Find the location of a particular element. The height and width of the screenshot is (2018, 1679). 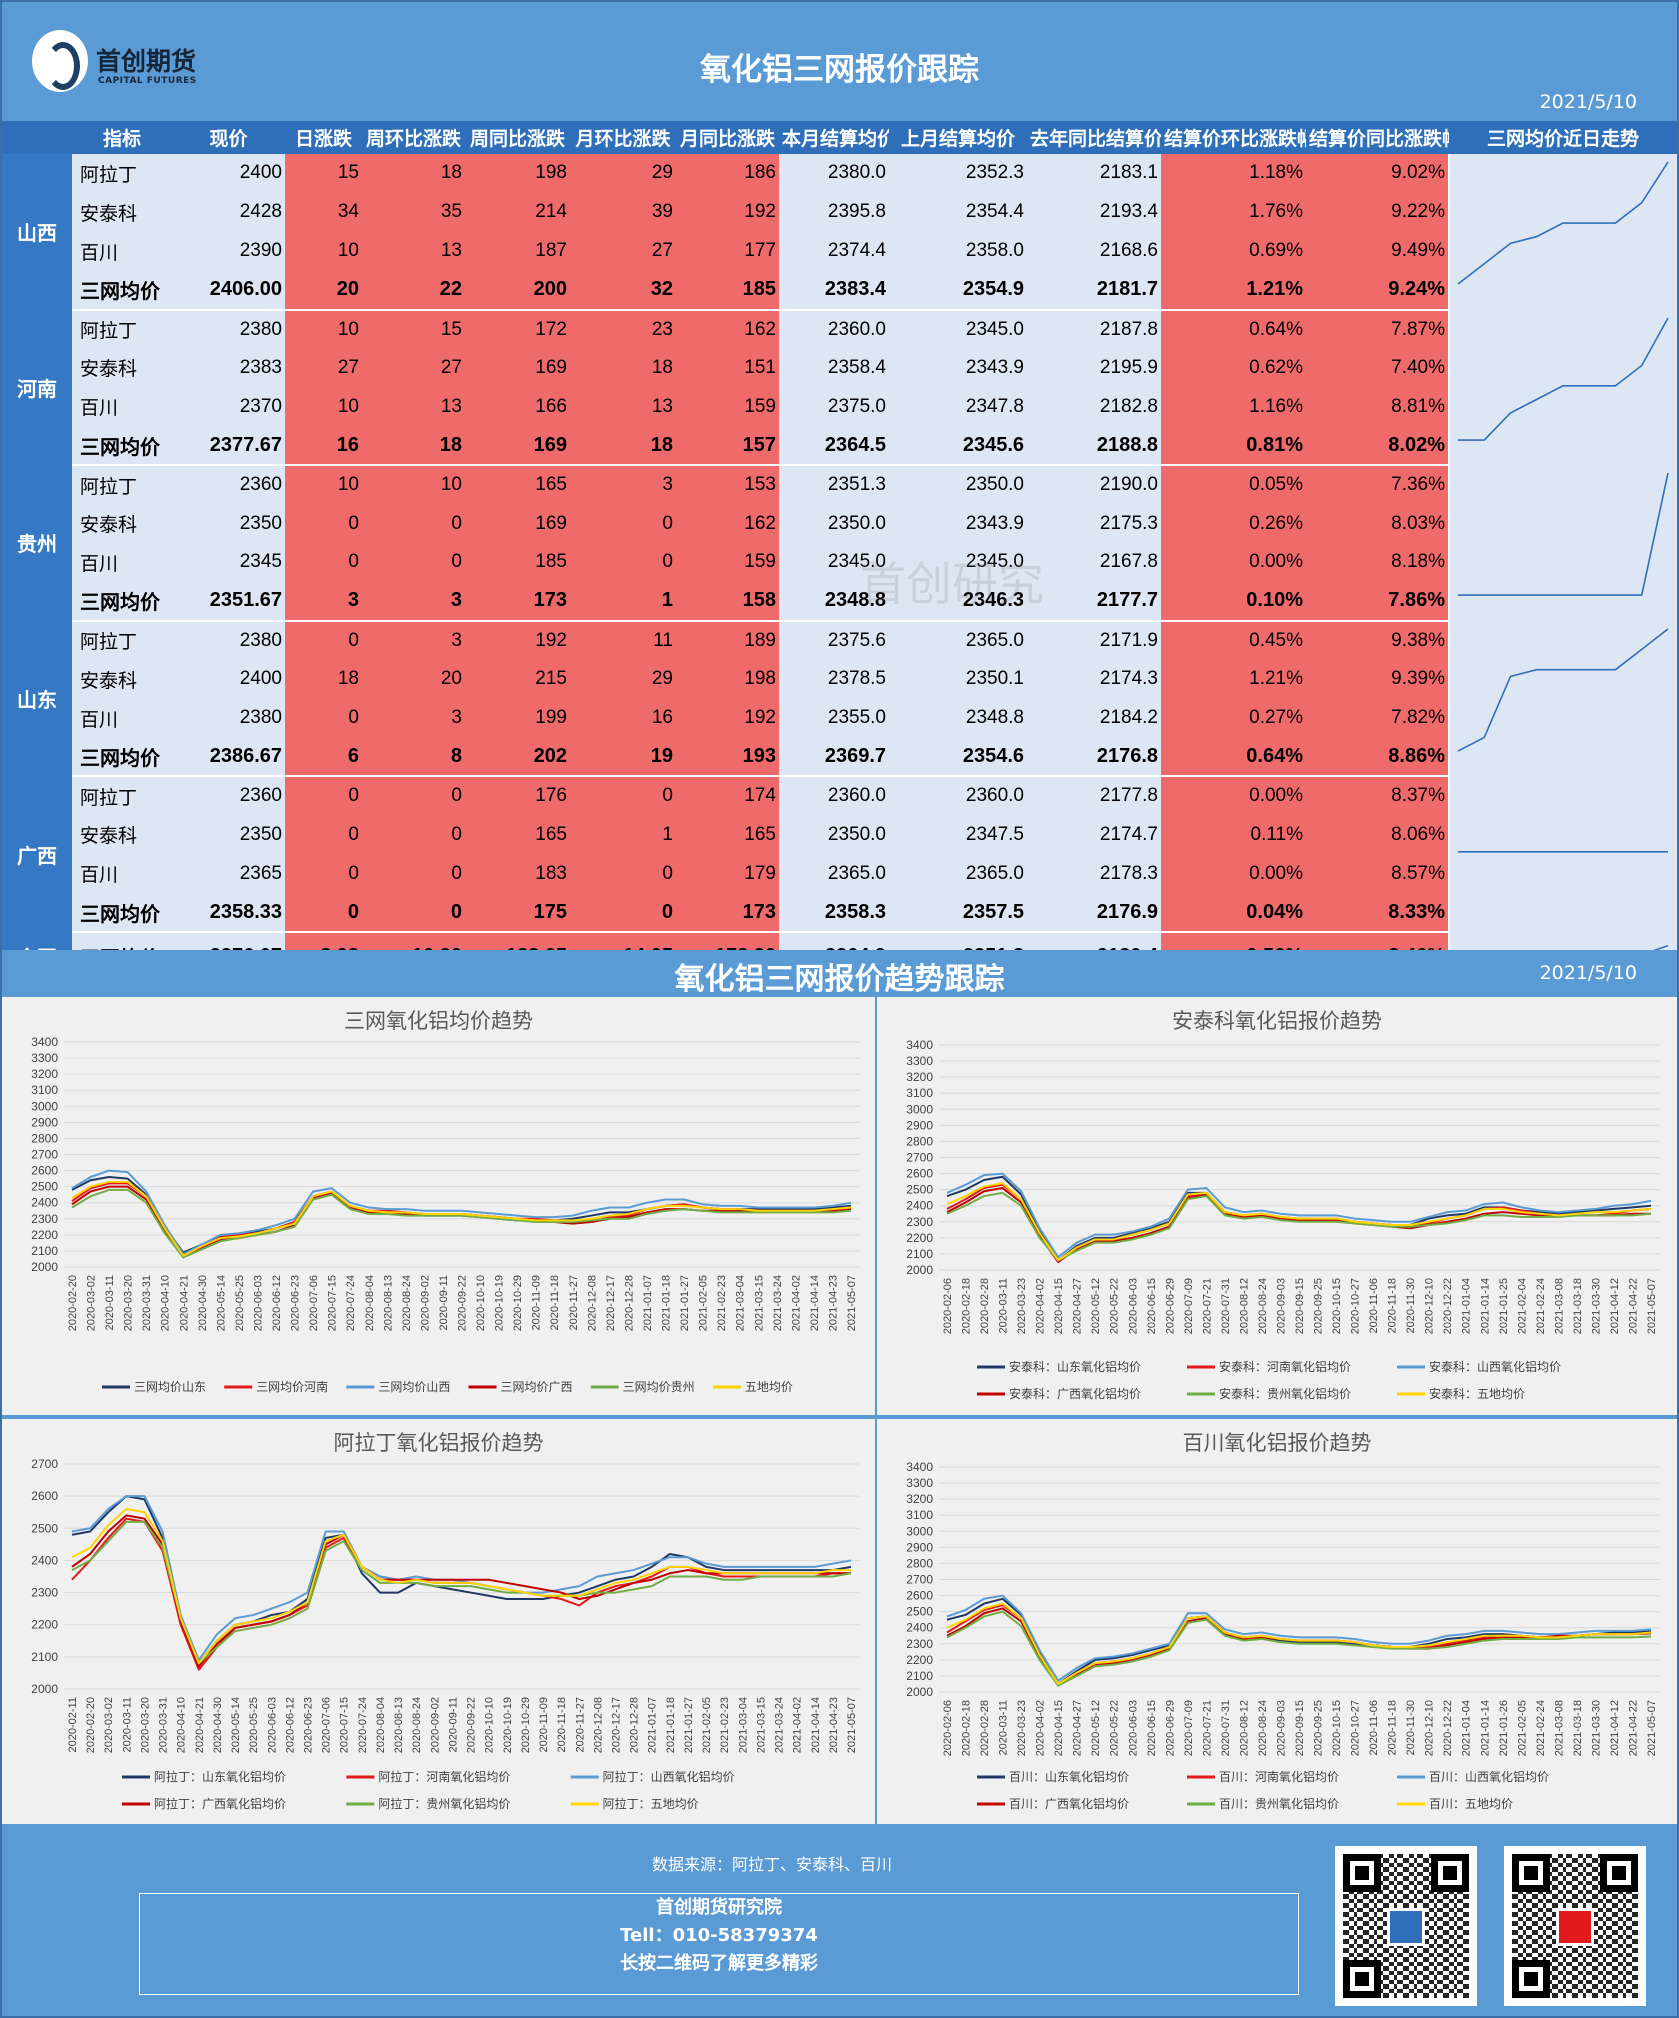

cell-value: 169 is located at coordinates (517, 368).